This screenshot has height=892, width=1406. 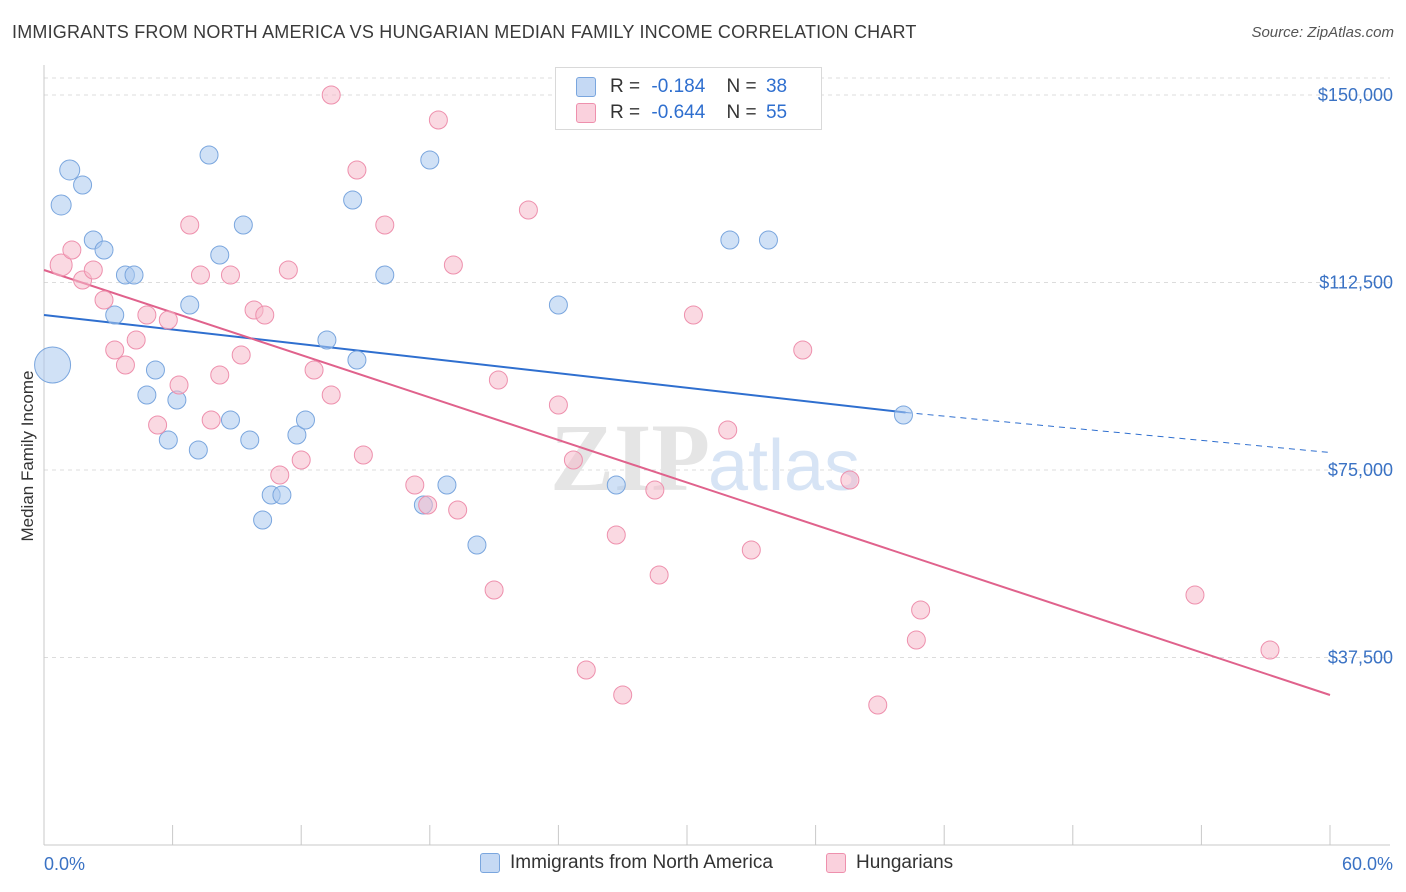 What do you see at coordinates (1360, 470) in the screenshot?
I see `y-tick-label: $75,000` at bounding box center [1360, 470].